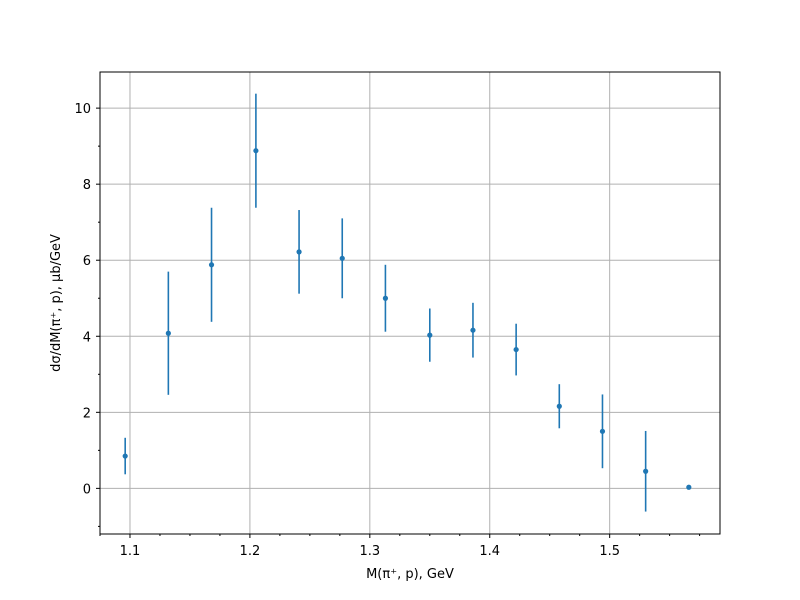 Image resolution: width=800 pixels, height=600 pixels. I want to click on y-tick-label: 4, so click(87, 337).